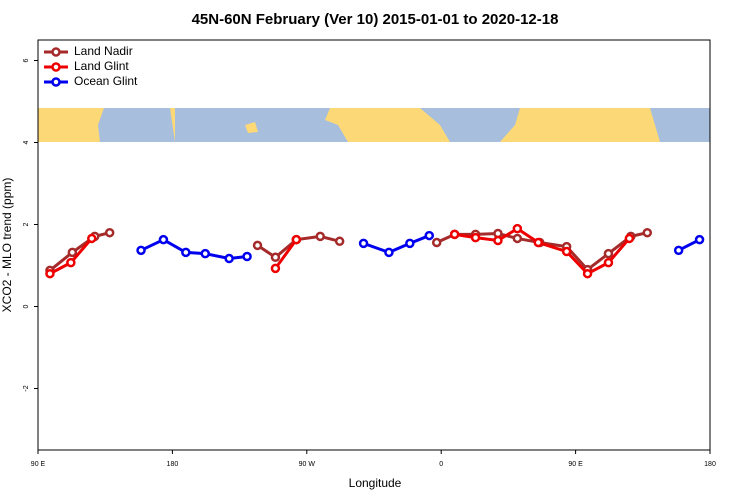 The width and height of the screenshot is (750, 500). I want to click on x-tick-label: 0, so click(441, 464).